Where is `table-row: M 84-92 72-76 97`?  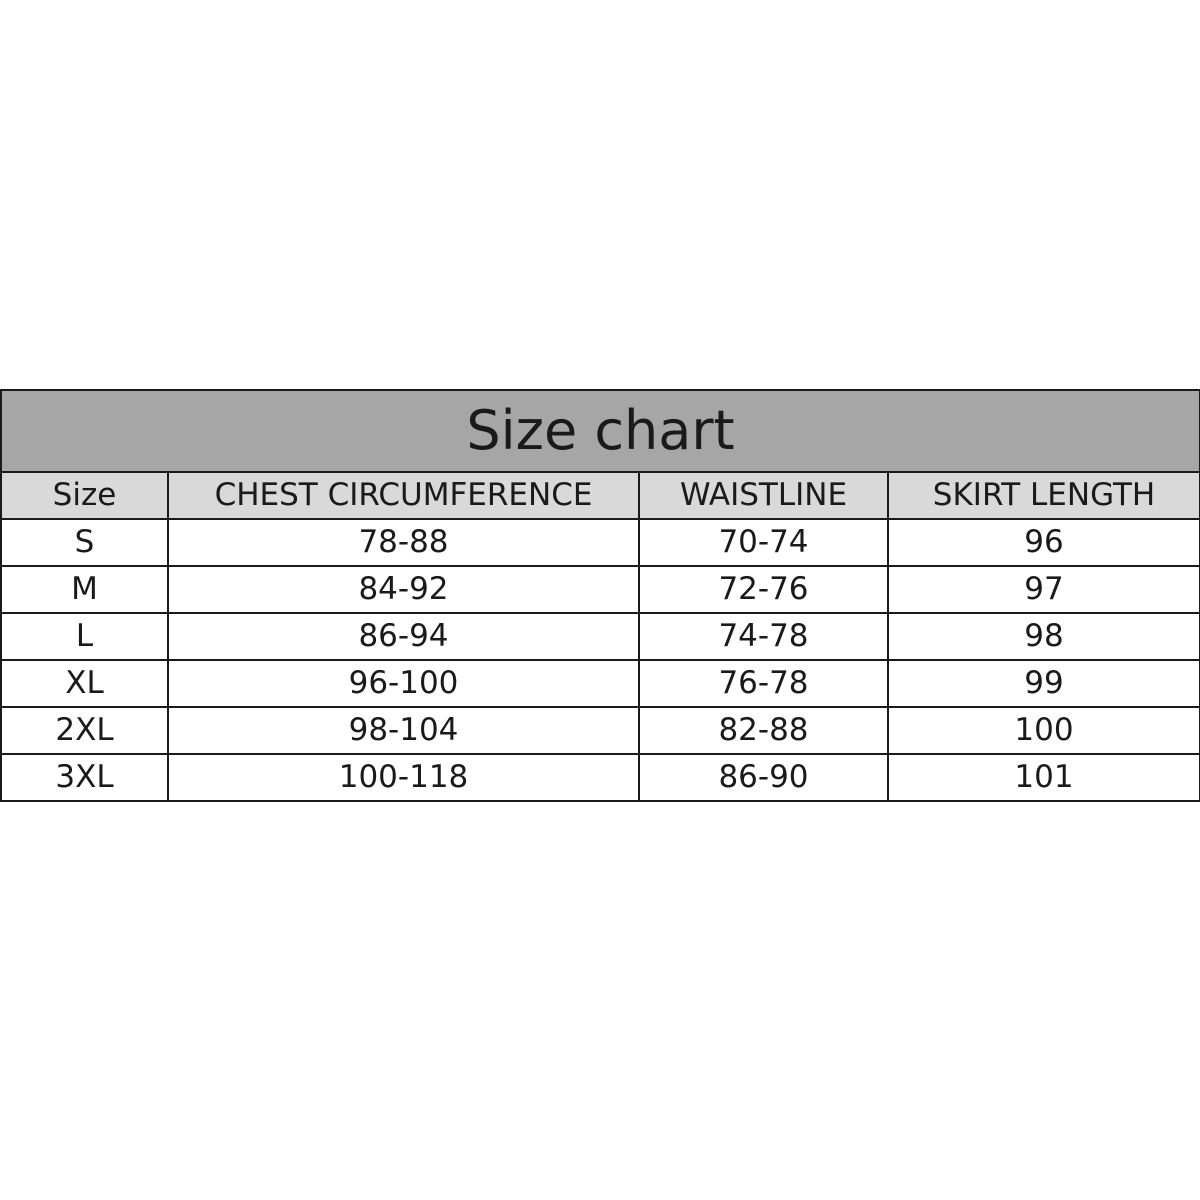 table-row: M 84-92 72-76 97 is located at coordinates (600, 589).